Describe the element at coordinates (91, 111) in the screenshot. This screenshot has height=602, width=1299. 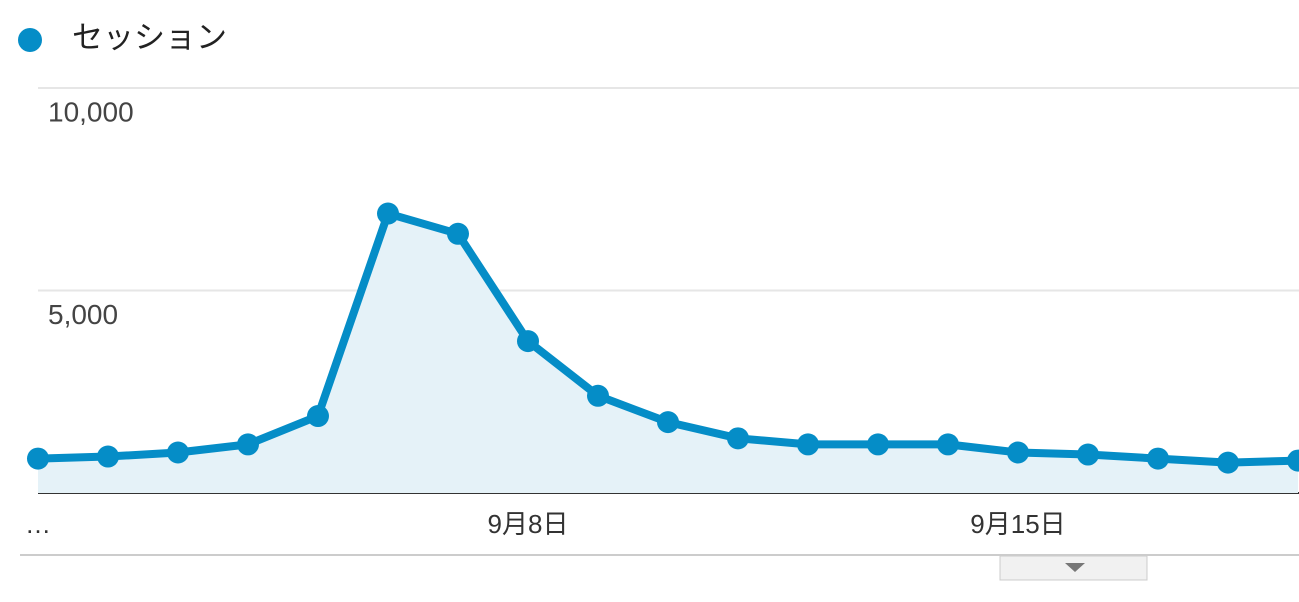
I see `y-tick-label: 10,000` at that location.